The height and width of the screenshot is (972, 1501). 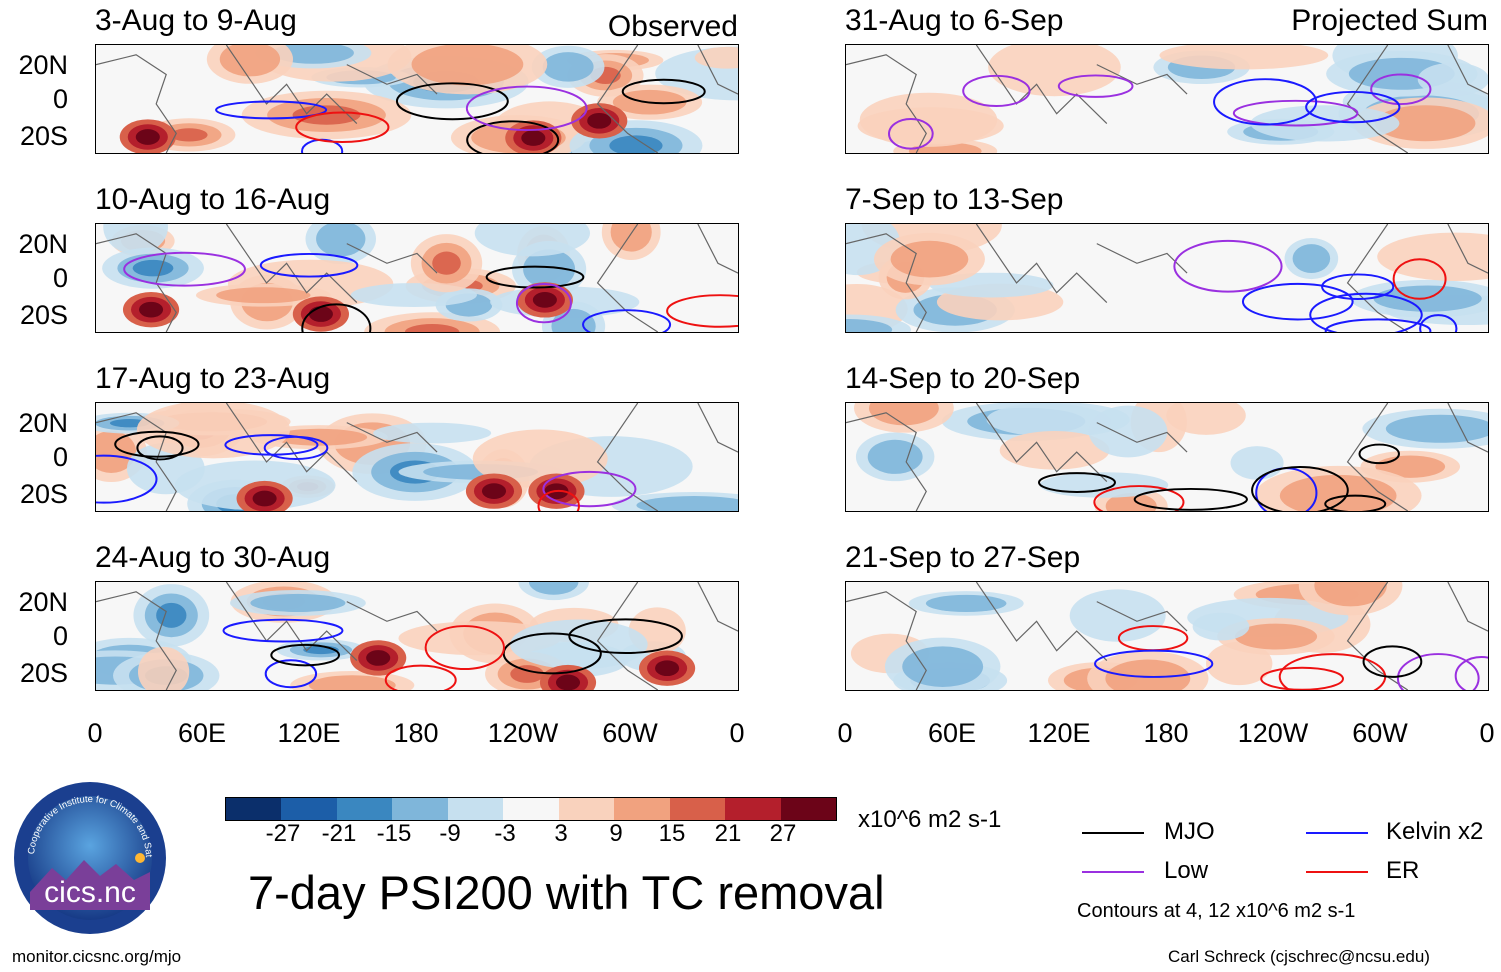 I want to click on colorbar, so click(x=531, y=809).